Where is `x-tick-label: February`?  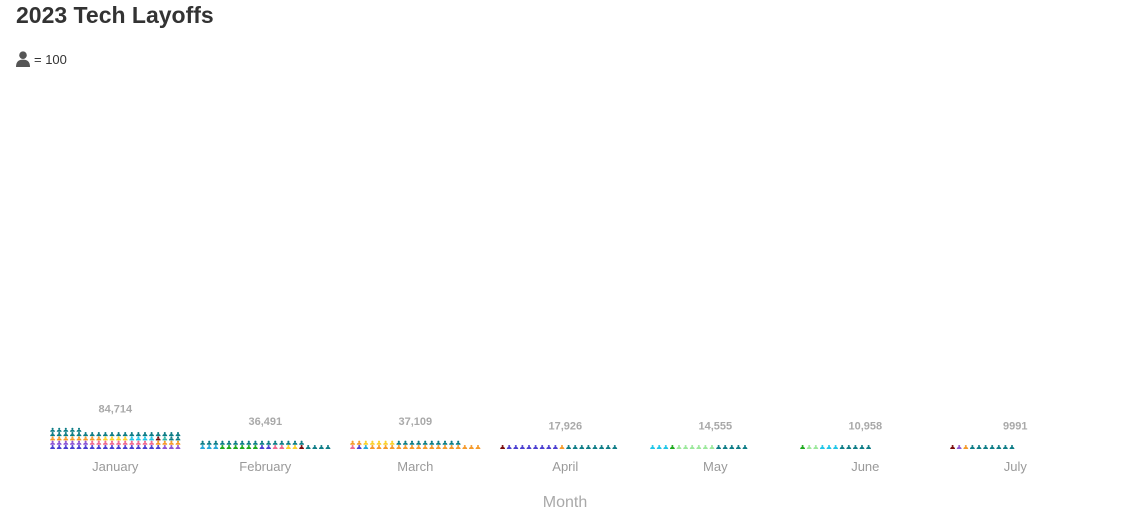 x-tick-label: February is located at coordinates (265, 466).